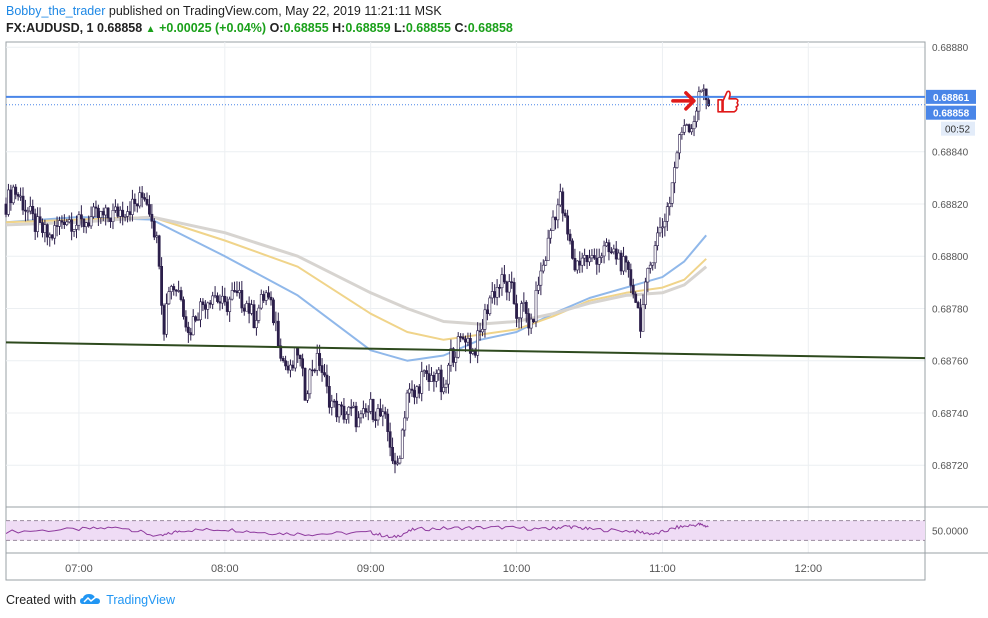  Describe the element at coordinates (957, 130) in the screenshot. I see `bar-countdown-tag: 00:52` at that location.